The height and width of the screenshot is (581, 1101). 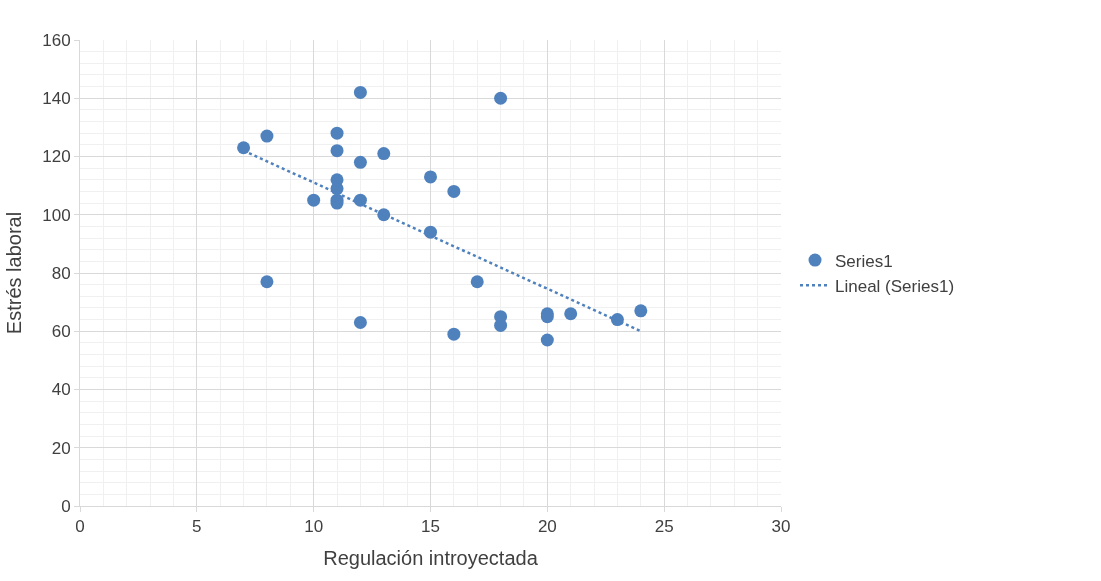 What do you see at coordinates (56, 157) in the screenshot?
I see `y-tick-label: 120` at bounding box center [56, 157].